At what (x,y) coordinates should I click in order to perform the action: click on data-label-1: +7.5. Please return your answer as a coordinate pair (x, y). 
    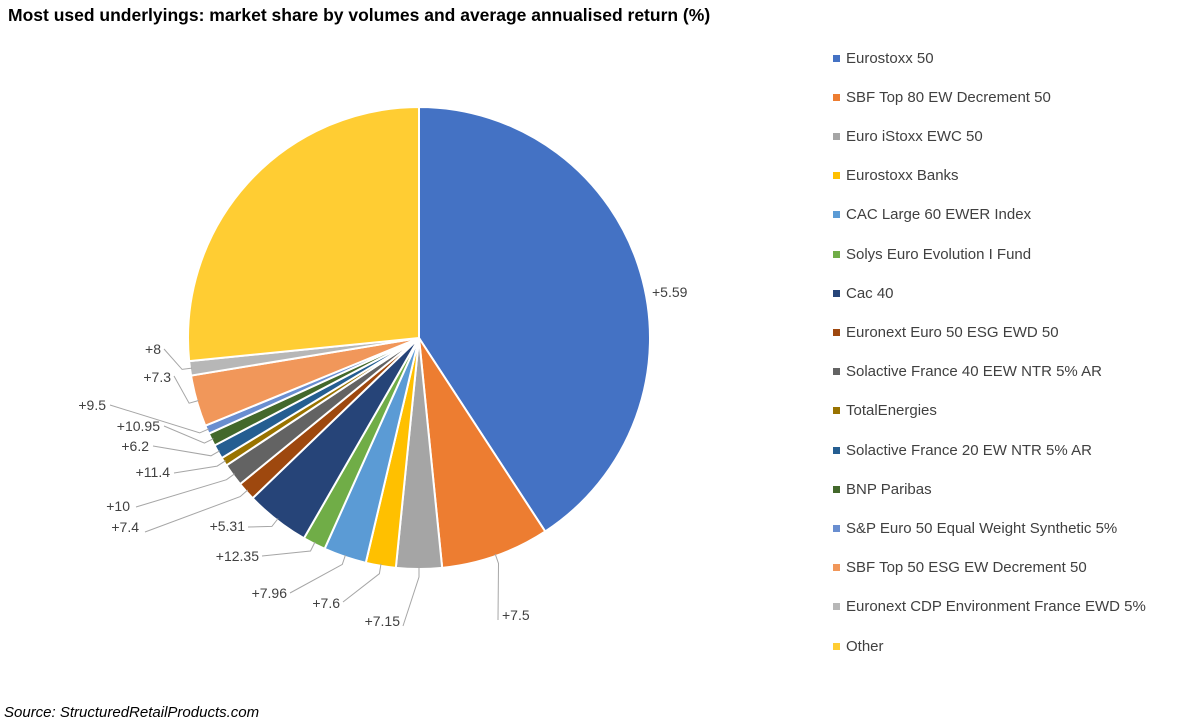
    Looking at the image, I should click on (516, 615).